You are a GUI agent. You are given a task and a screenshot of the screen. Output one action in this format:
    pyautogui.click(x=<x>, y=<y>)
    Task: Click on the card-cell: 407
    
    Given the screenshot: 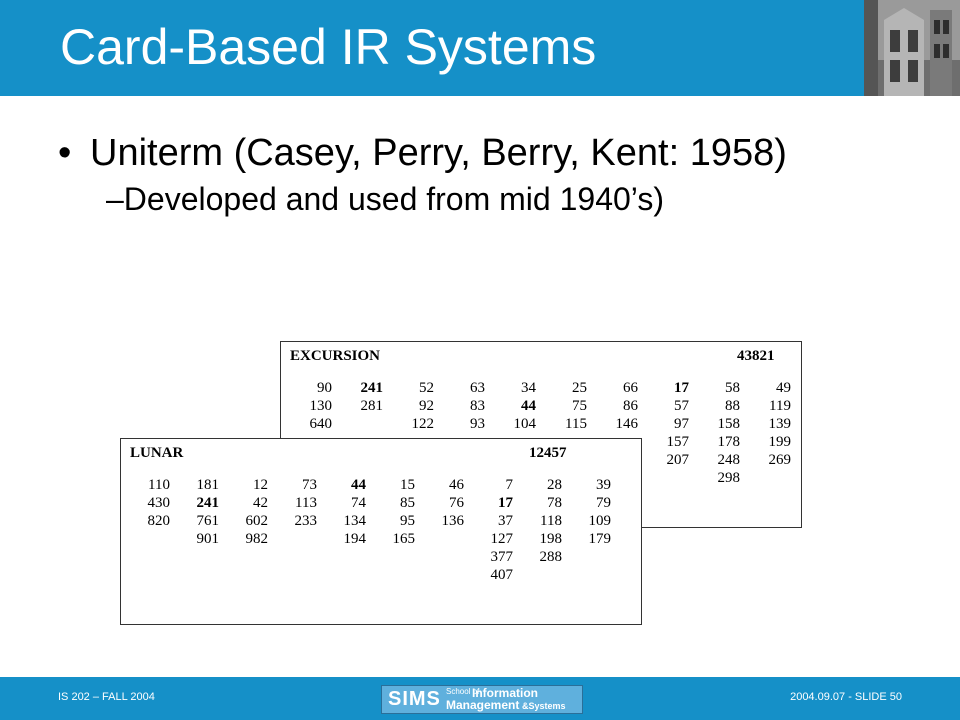 What is the action you would take?
    pyautogui.click(x=502, y=575)
    